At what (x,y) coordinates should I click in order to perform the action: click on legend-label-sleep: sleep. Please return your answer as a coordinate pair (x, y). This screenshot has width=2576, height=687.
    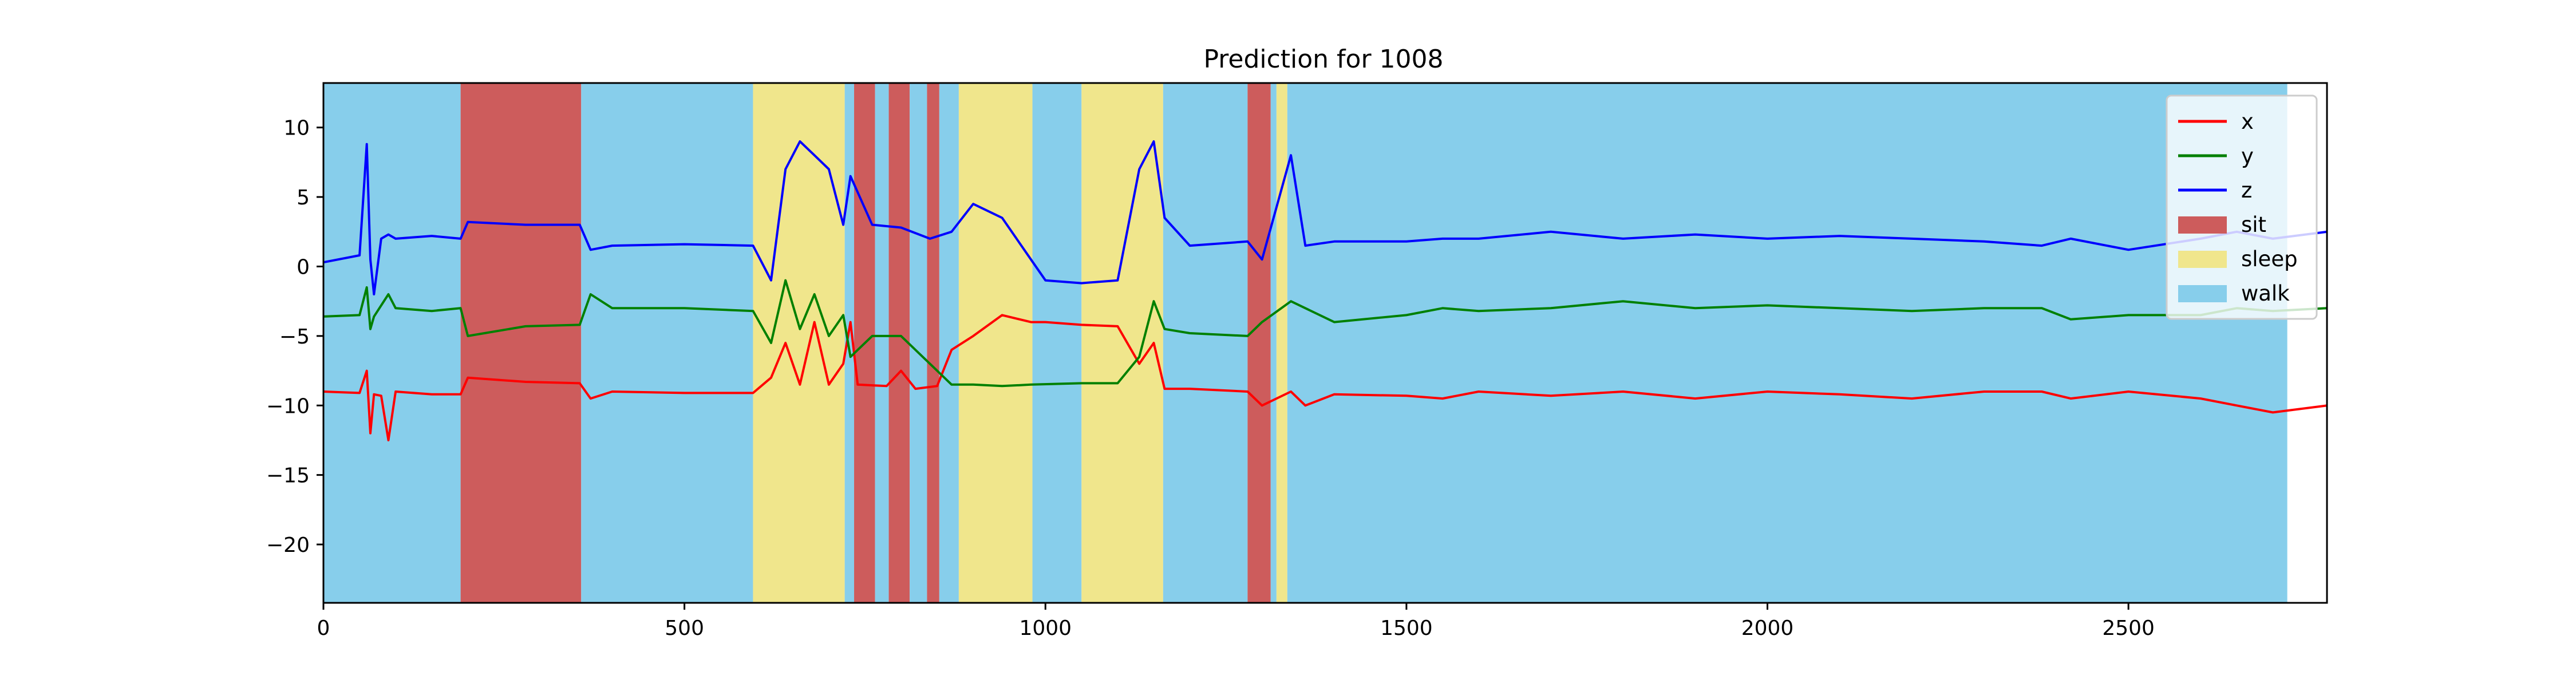
    Looking at the image, I should click on (2269, 259).